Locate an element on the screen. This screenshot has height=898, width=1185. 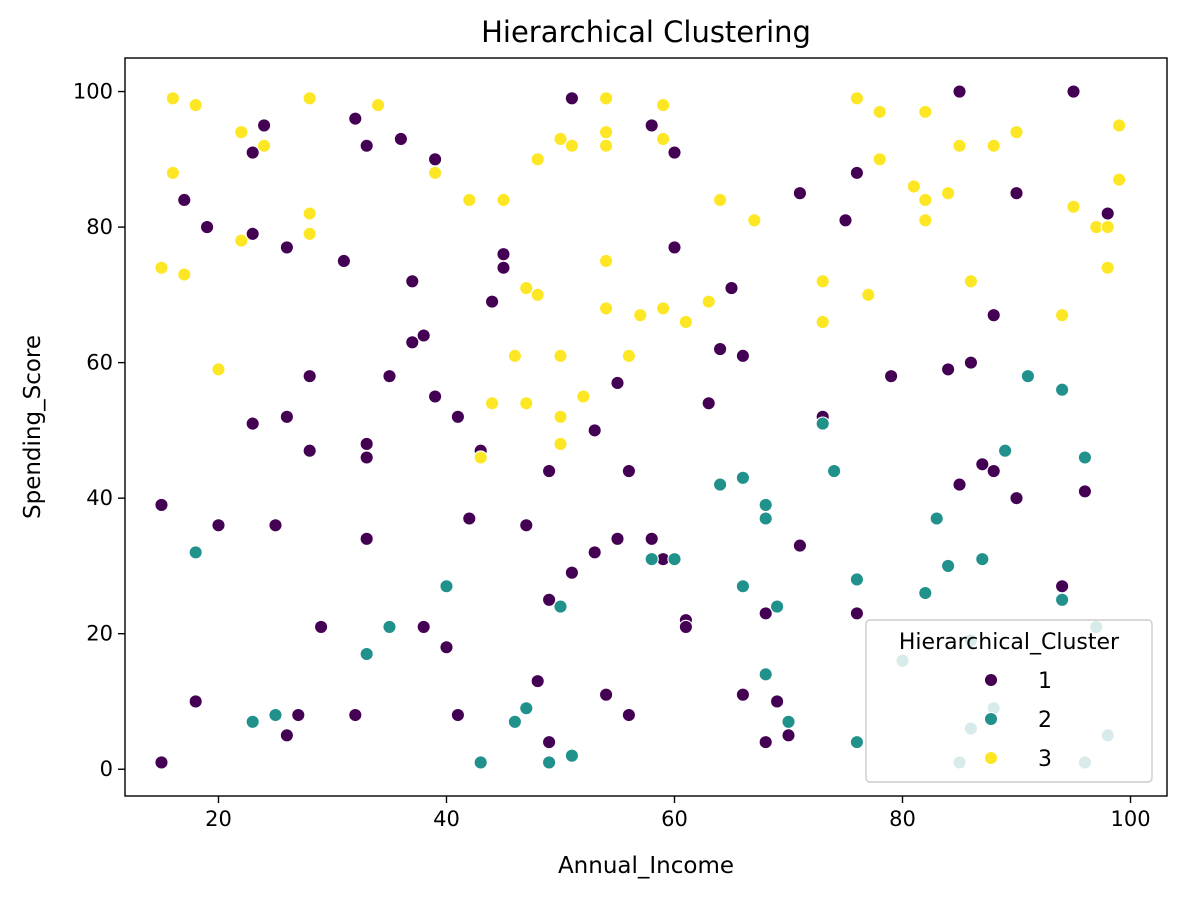
x-tick-label-100: 100 is located at coordinates (1130, 819).